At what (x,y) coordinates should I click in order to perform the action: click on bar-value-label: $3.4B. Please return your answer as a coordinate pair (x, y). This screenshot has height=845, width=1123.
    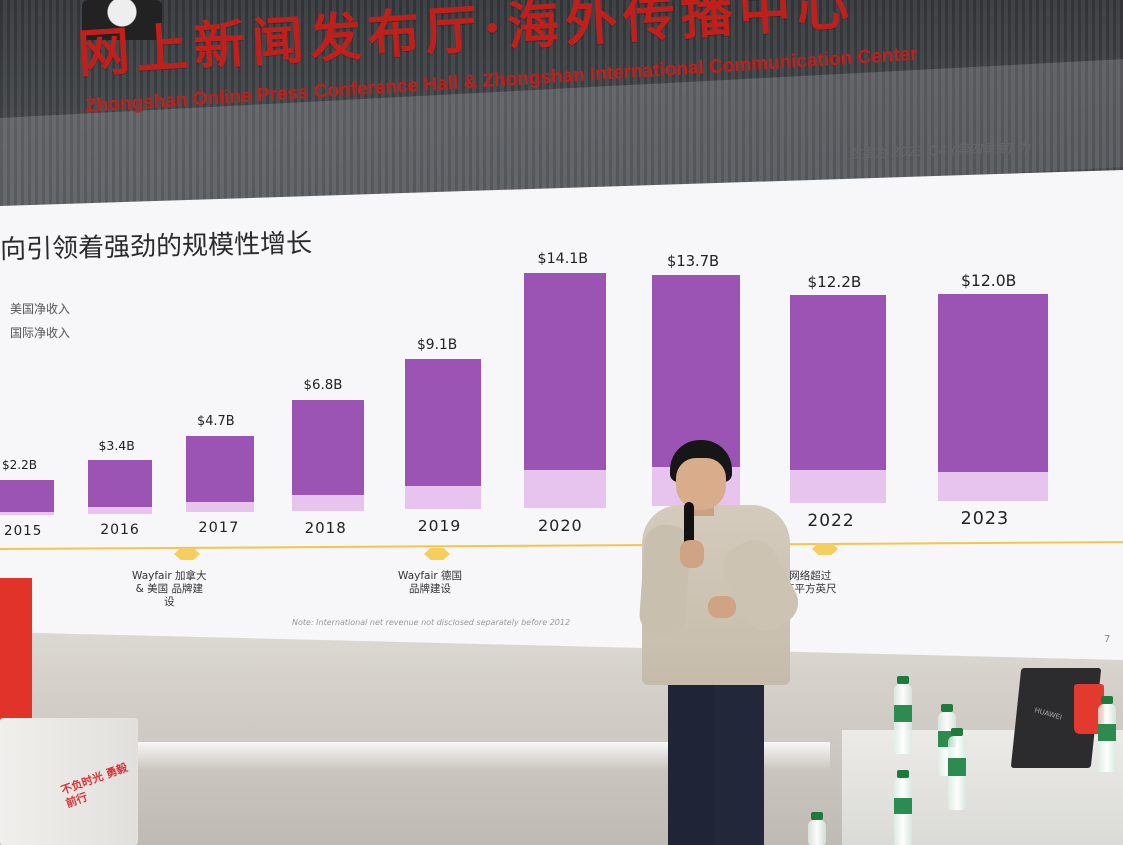
    Looking at the image, I should click on (116, 445).